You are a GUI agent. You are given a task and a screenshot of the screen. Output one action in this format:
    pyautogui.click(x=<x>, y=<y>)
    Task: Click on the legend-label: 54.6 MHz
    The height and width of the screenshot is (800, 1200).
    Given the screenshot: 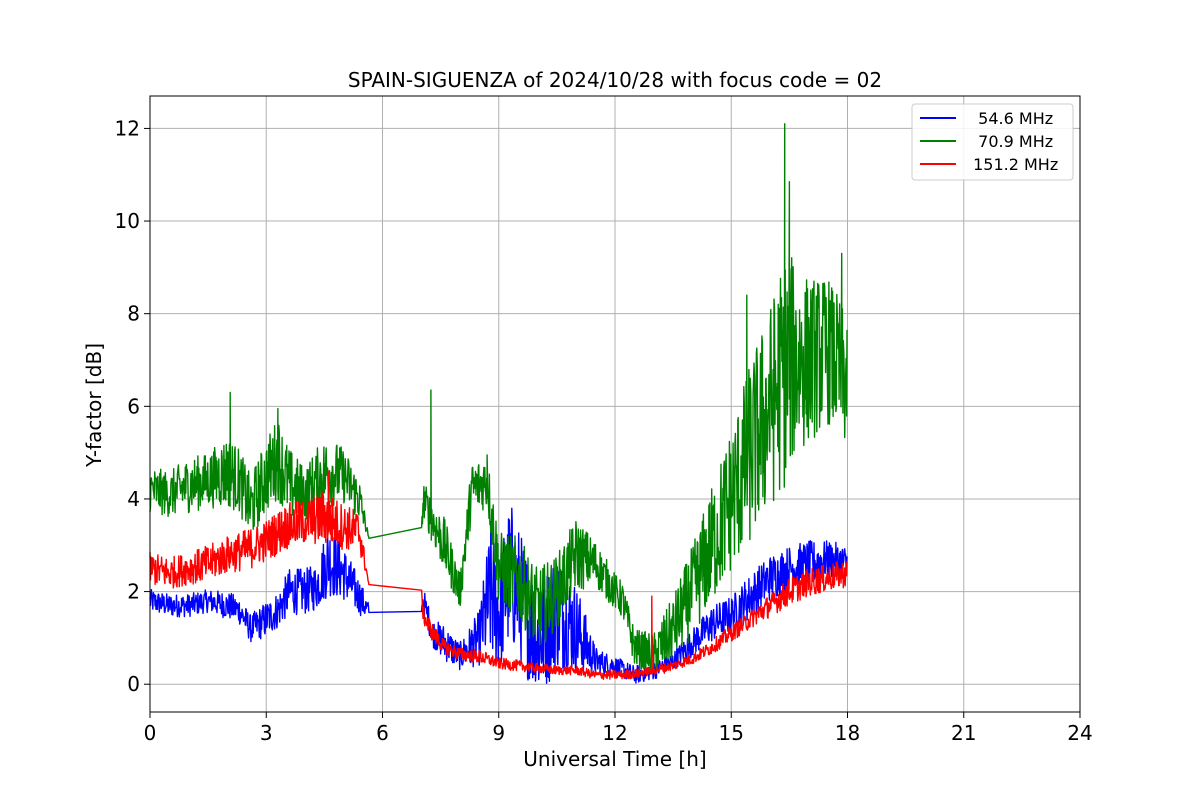 What is the action you would take?
    pyautogui.click(x=1010, y=118)
    